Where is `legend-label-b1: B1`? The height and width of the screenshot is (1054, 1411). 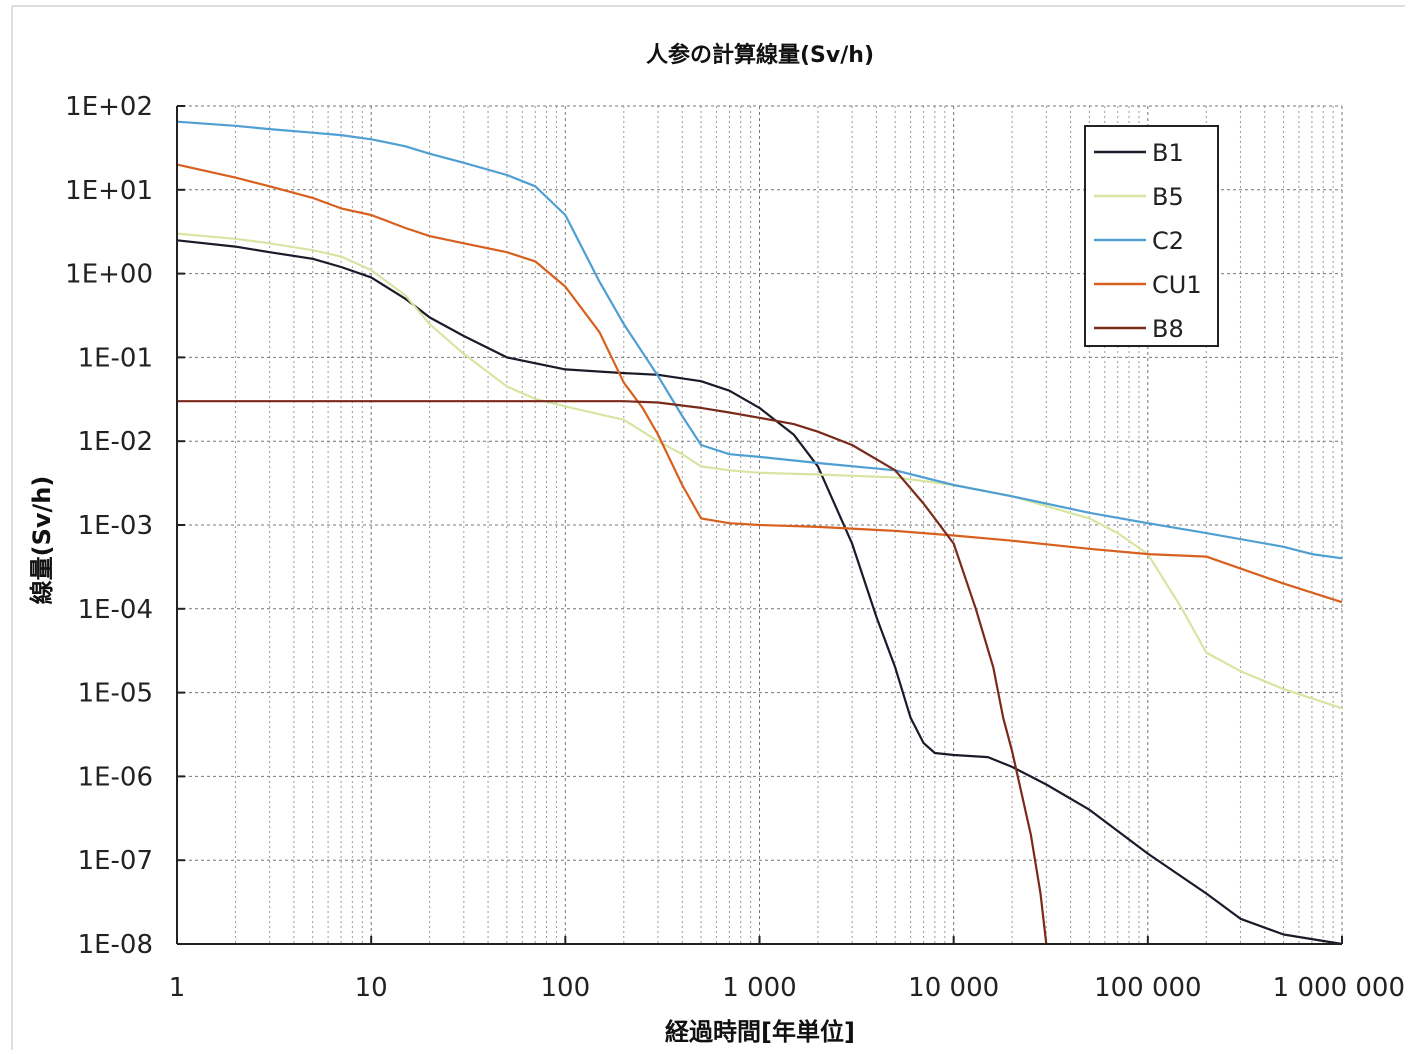
legend-label-b1: B1 is located at coordinates (1168, 153).